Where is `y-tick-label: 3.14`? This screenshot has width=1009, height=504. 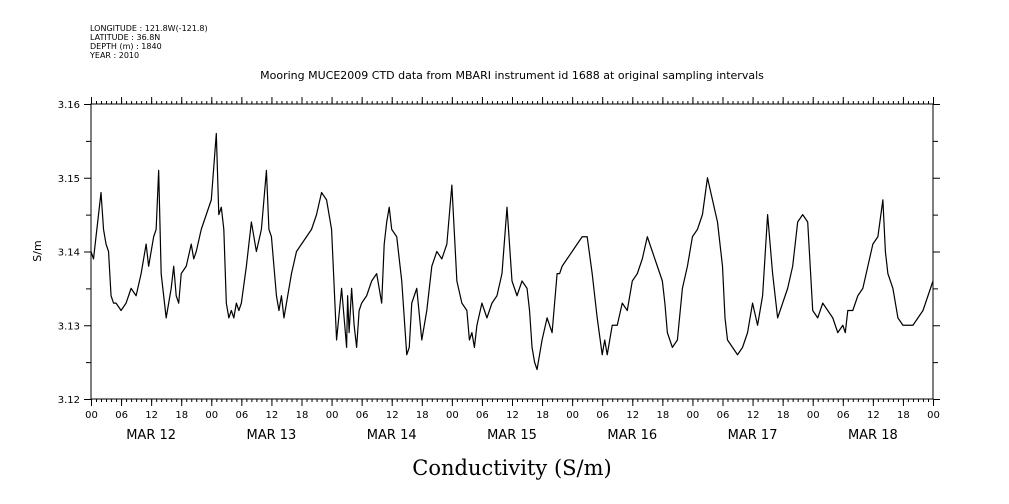 y-tick-label: 3.14 is located at coordinates (69, 253).